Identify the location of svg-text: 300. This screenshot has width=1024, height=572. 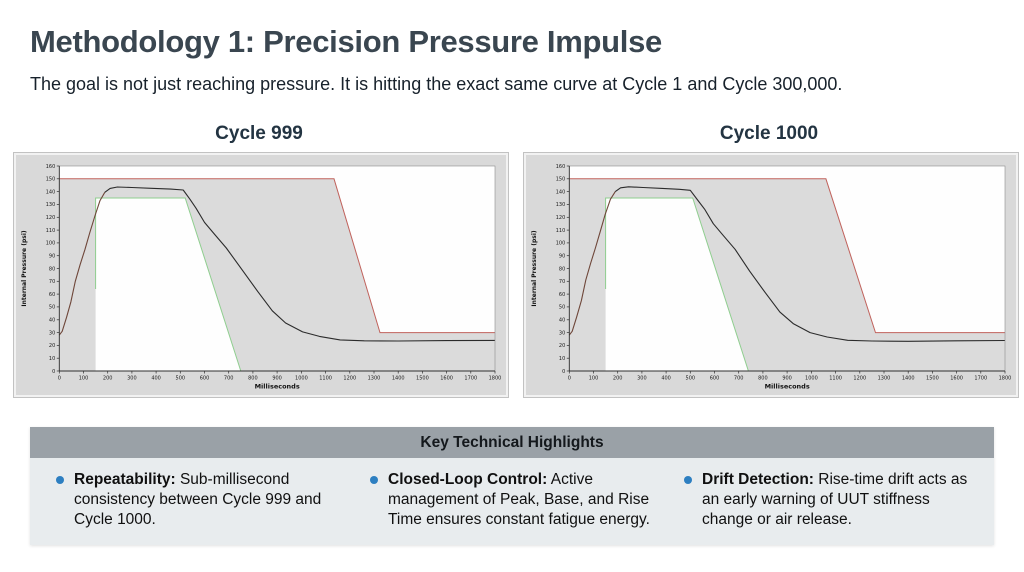
(642, 379).